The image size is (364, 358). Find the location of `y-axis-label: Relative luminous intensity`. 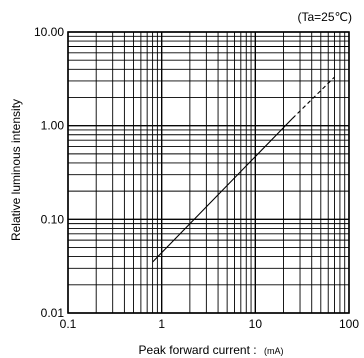

y-axis-label: Relative luminous intensity is located at coordinates (16, 170).